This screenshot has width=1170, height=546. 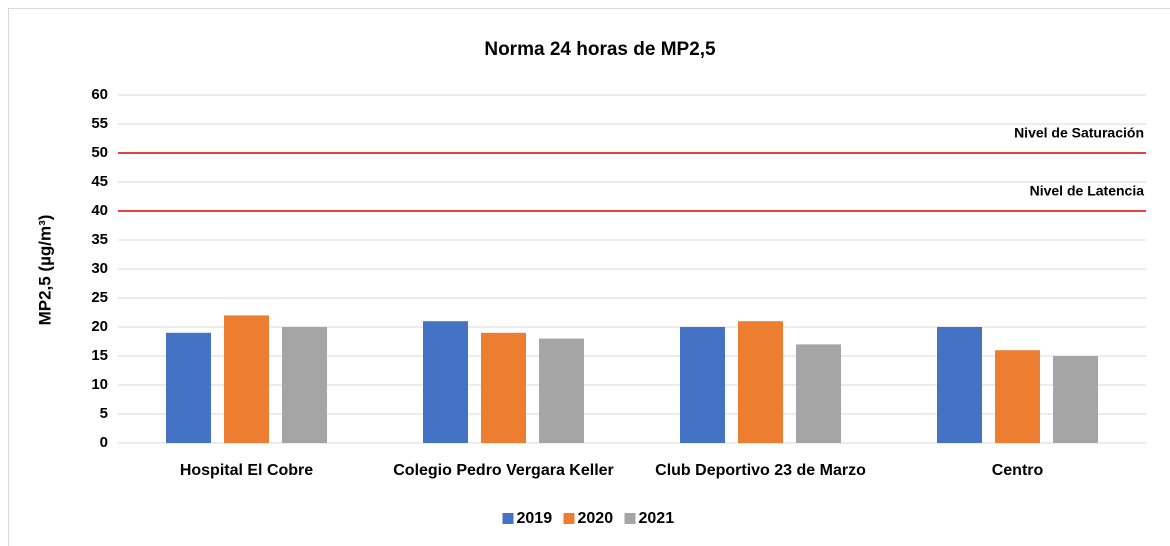 What do you see at coordinates (99, 384) in the screenshot?
I see `y-tick-label: 10` at bounding box center [99, 384].